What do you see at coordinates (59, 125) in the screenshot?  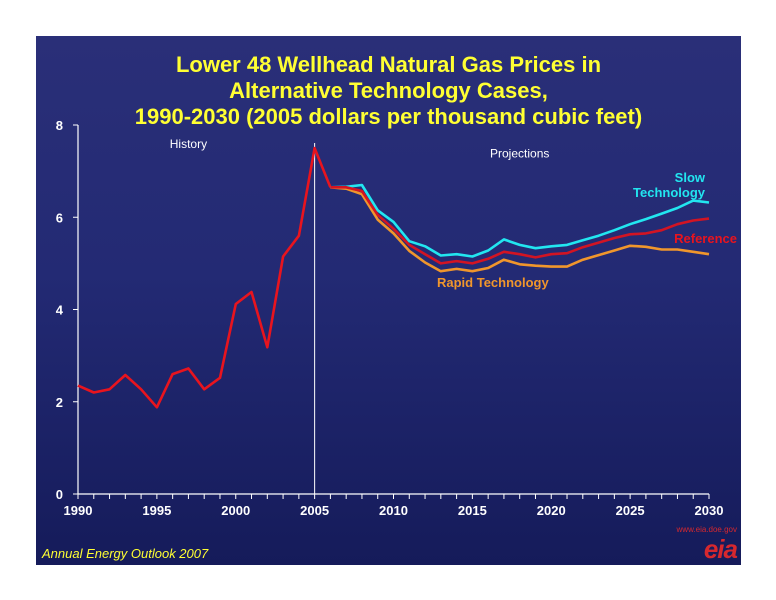 I see `y-tick-label: 8` at bounding box center [59, 125].